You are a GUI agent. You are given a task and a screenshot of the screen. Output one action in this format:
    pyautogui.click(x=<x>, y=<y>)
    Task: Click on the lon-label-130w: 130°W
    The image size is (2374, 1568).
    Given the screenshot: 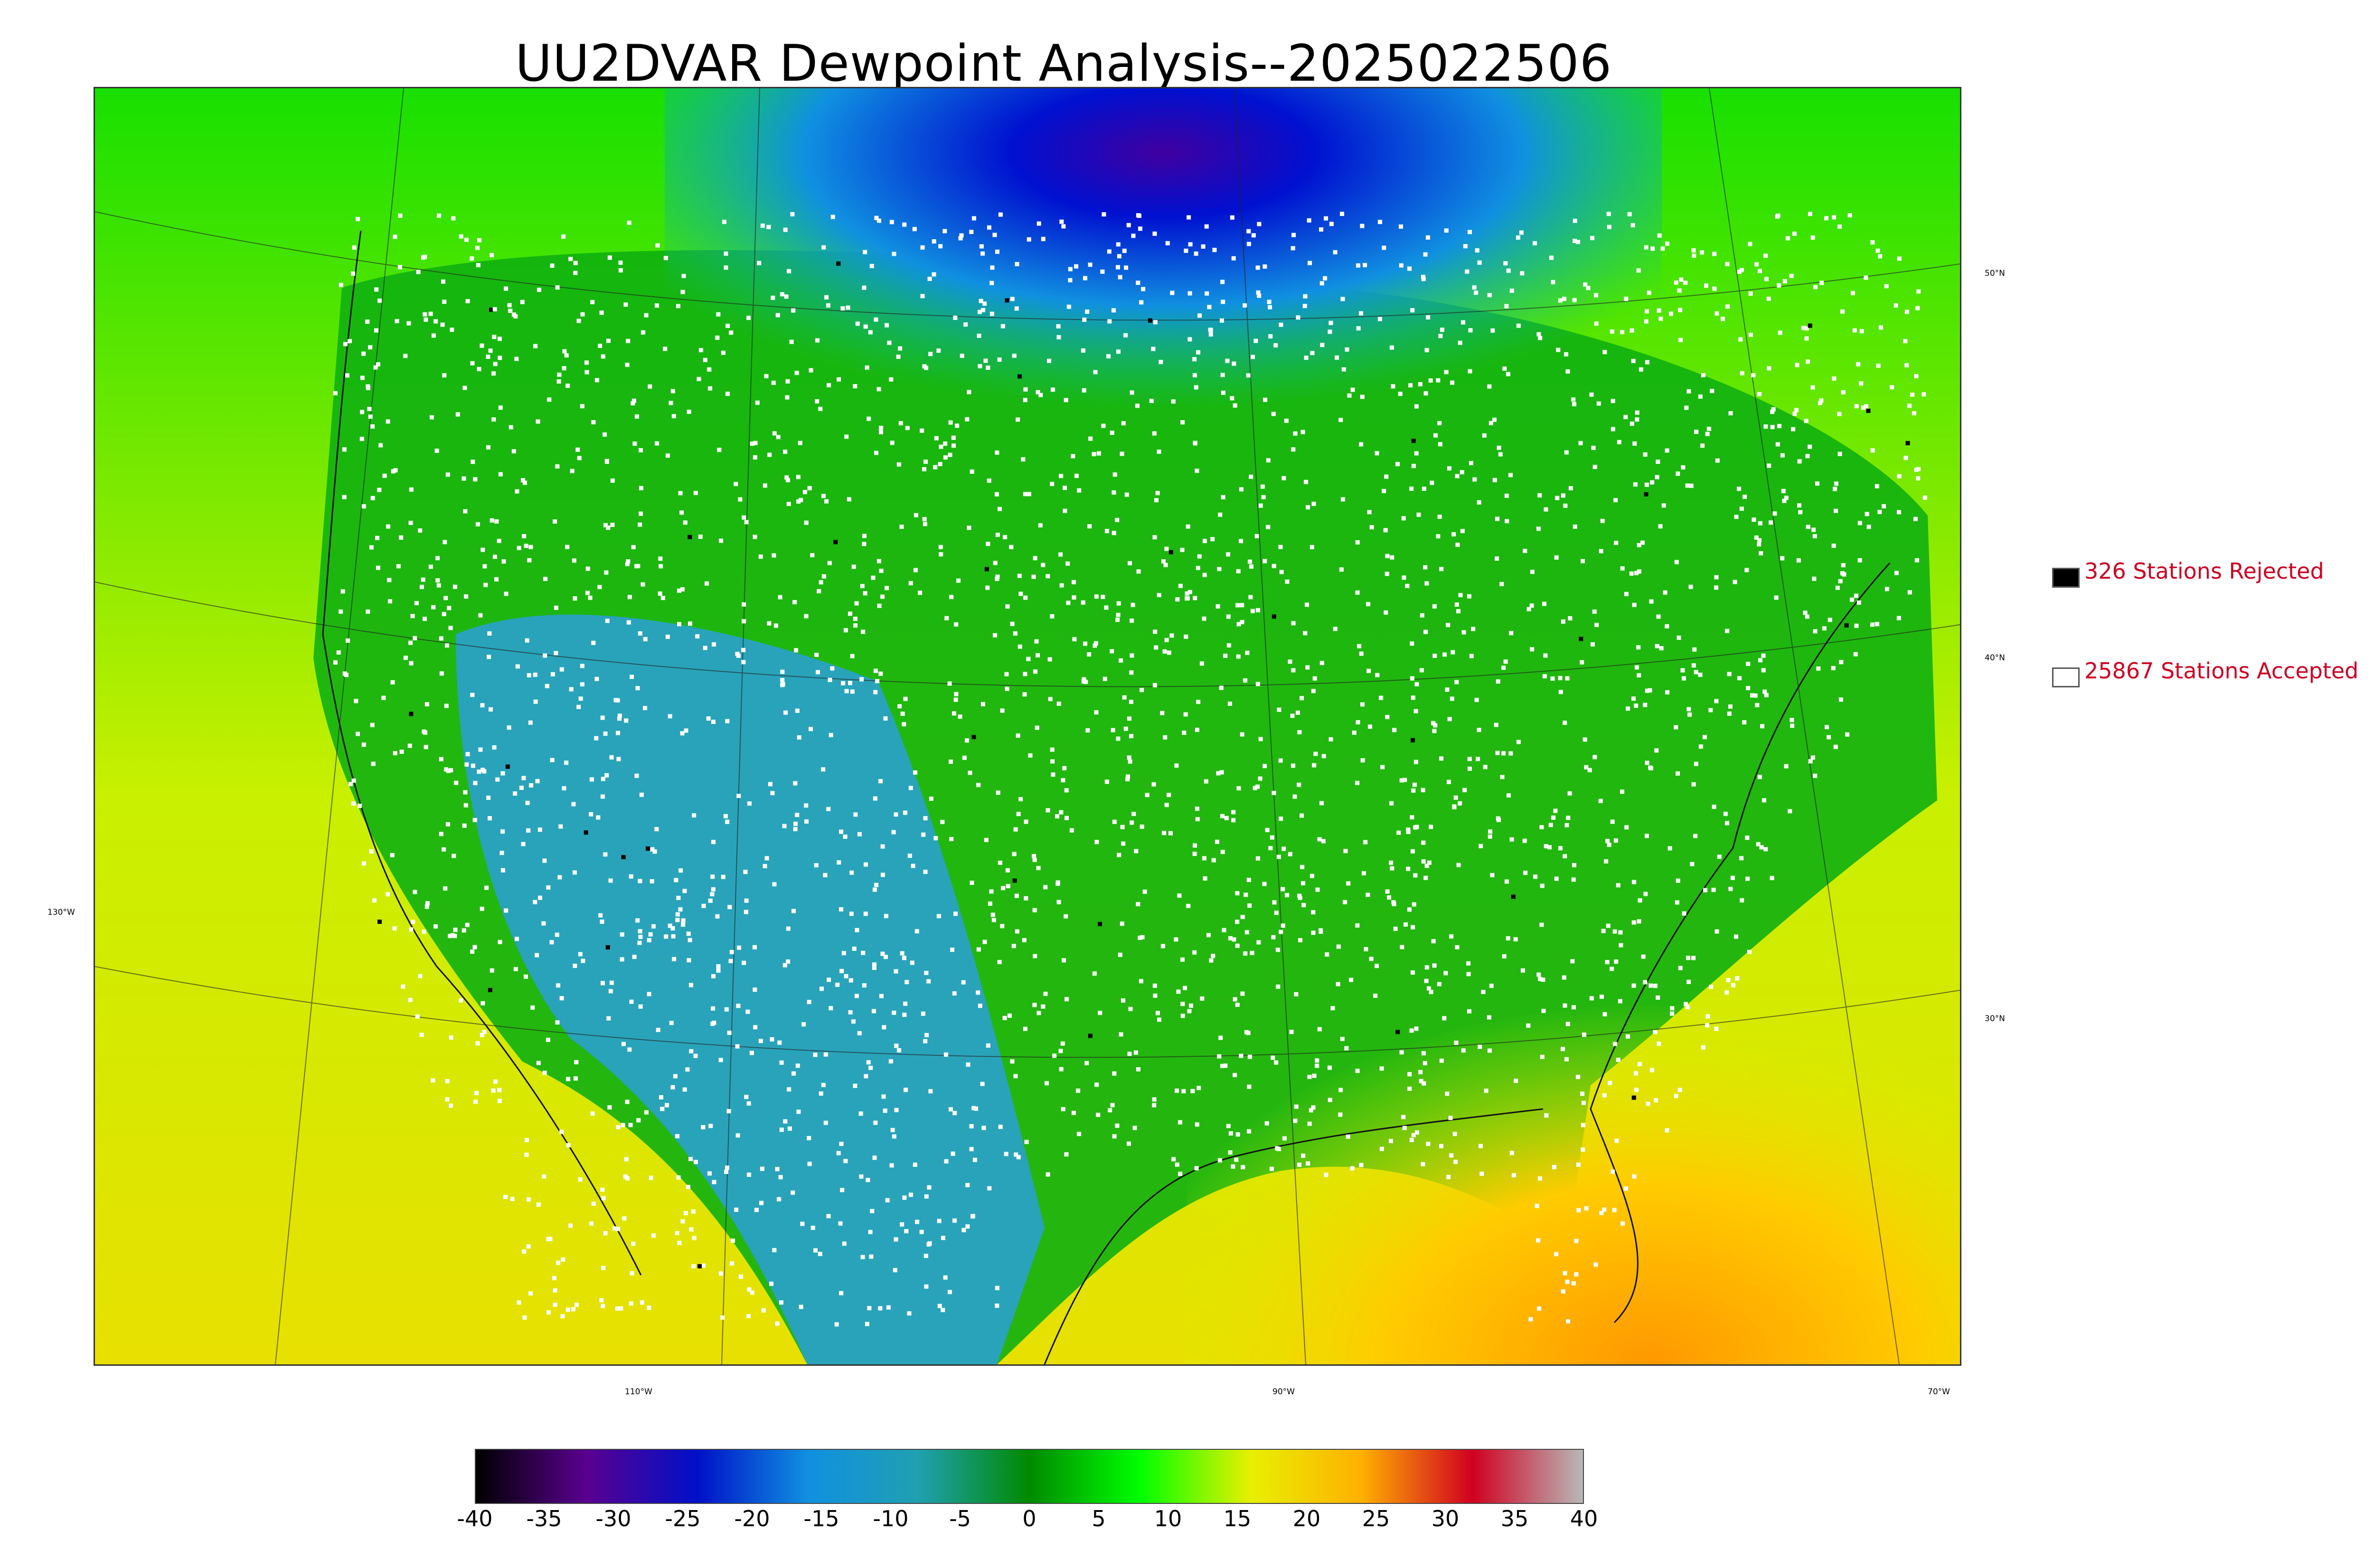 What is the action you would take?
    pyautogui.click(x=61, y=913)
    